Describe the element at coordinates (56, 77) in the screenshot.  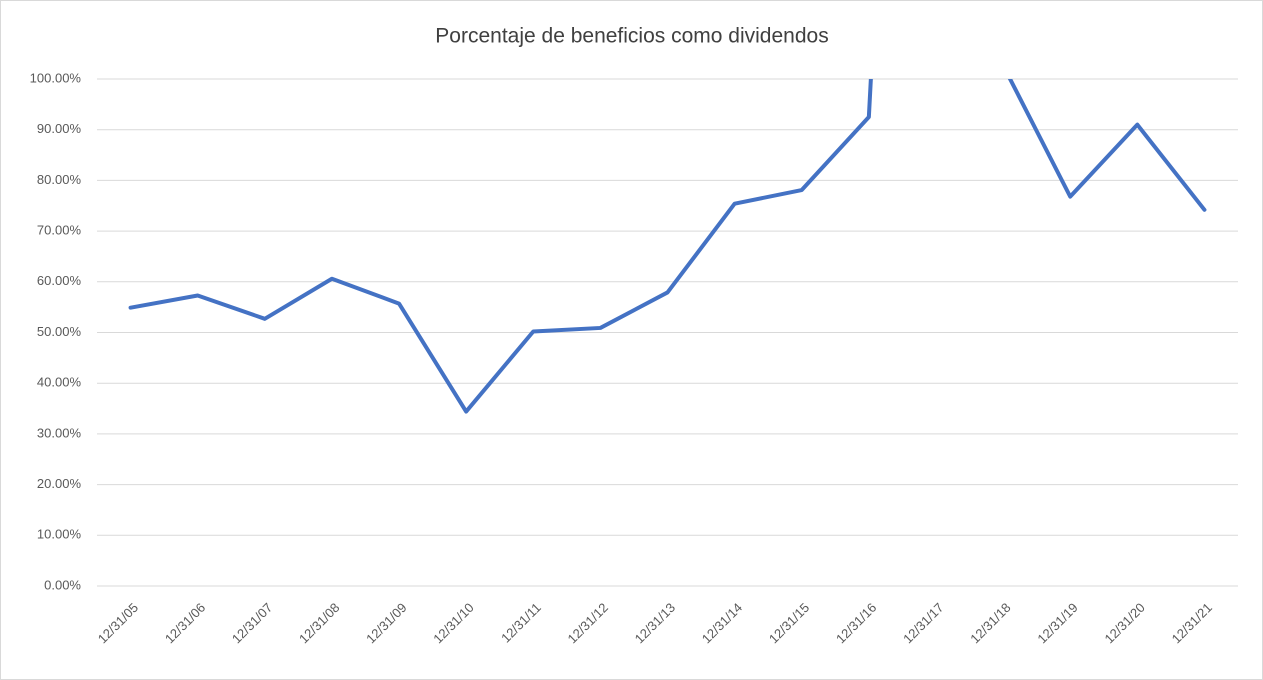
I see `y-tick-label: 100.00%` at that location.